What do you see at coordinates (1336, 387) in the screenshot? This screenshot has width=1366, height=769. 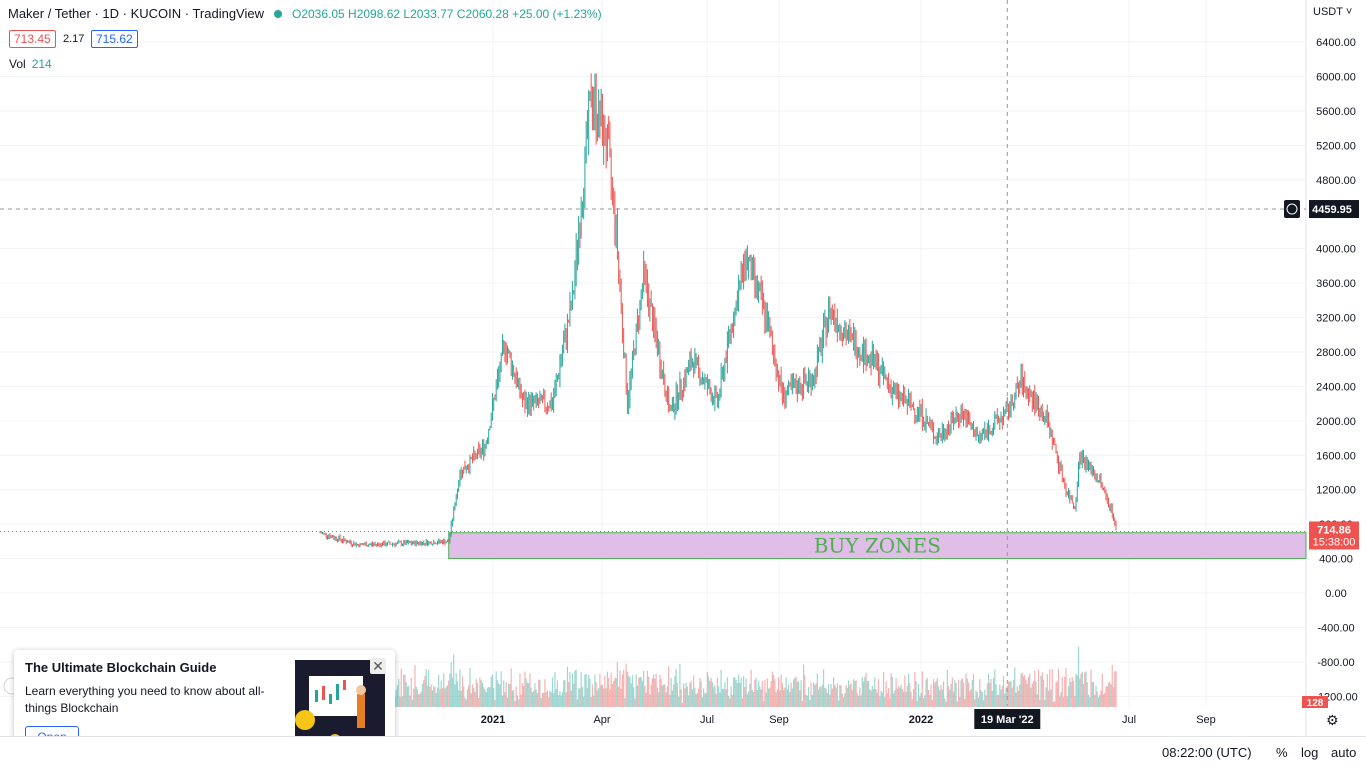 I see `y-tick-label: 2400.00` at bounding box center [1336, 387].